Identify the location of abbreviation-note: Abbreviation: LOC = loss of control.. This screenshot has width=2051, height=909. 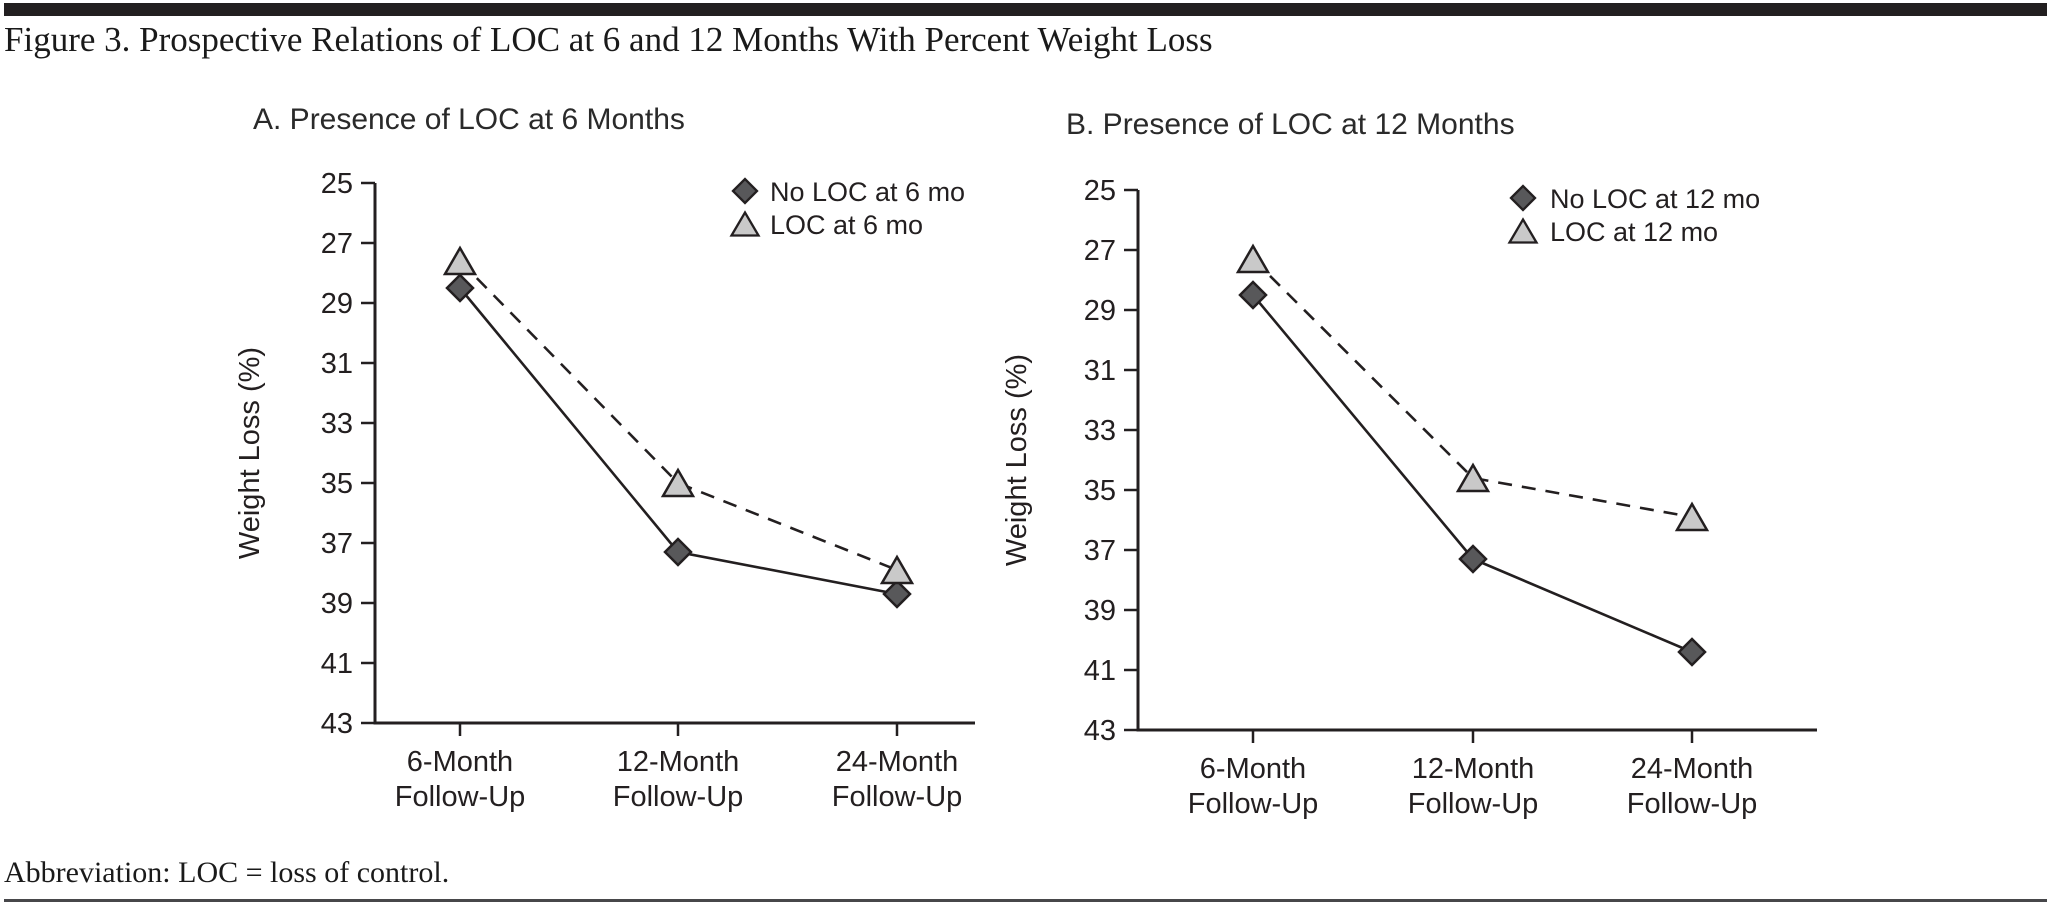
(227, 872).